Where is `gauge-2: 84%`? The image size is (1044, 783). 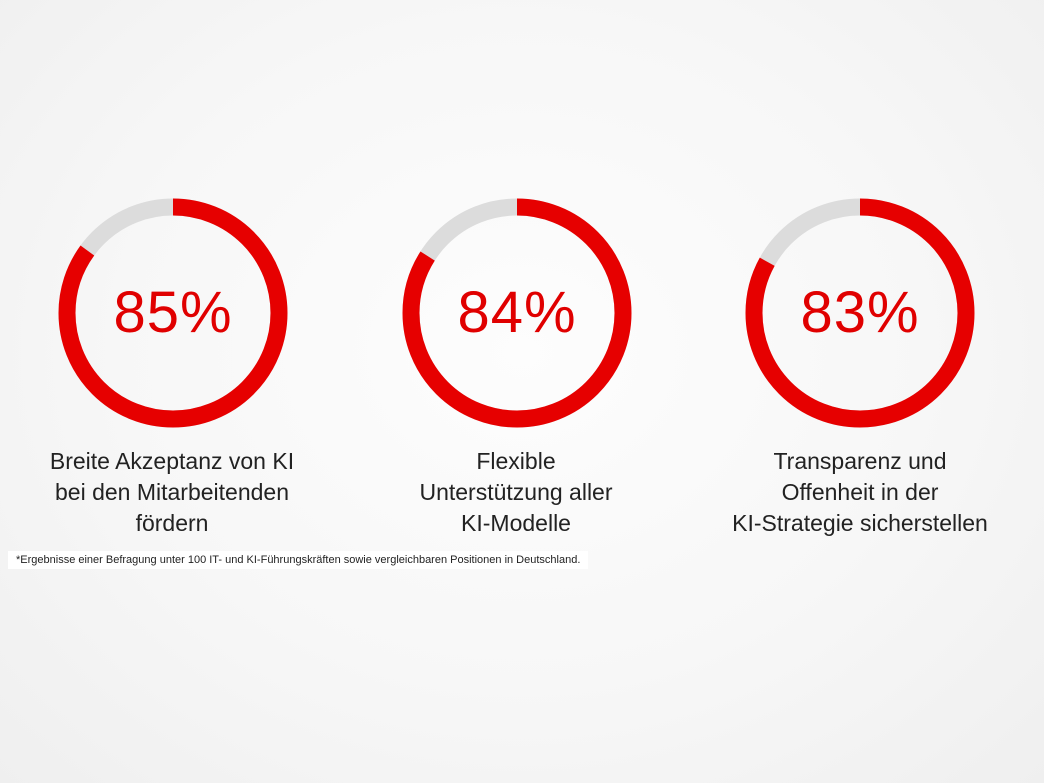
gauge-2: 84% is located at coordinates (517, 313).